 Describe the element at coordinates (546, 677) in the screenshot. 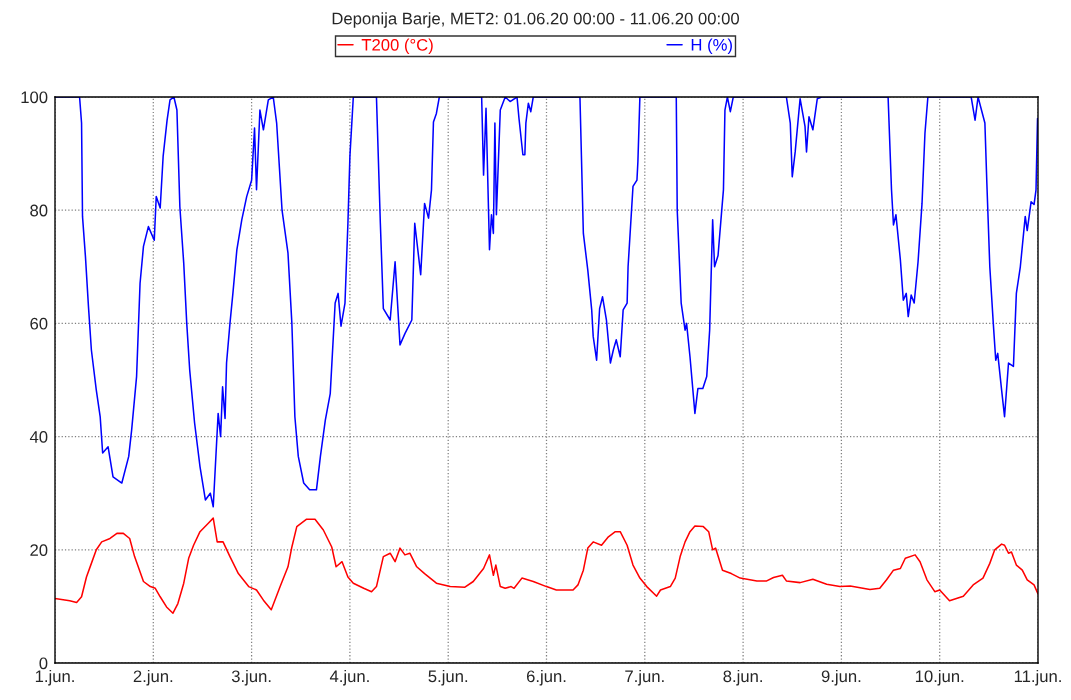

I see `x-tick-label: 6.jun.` at that location.